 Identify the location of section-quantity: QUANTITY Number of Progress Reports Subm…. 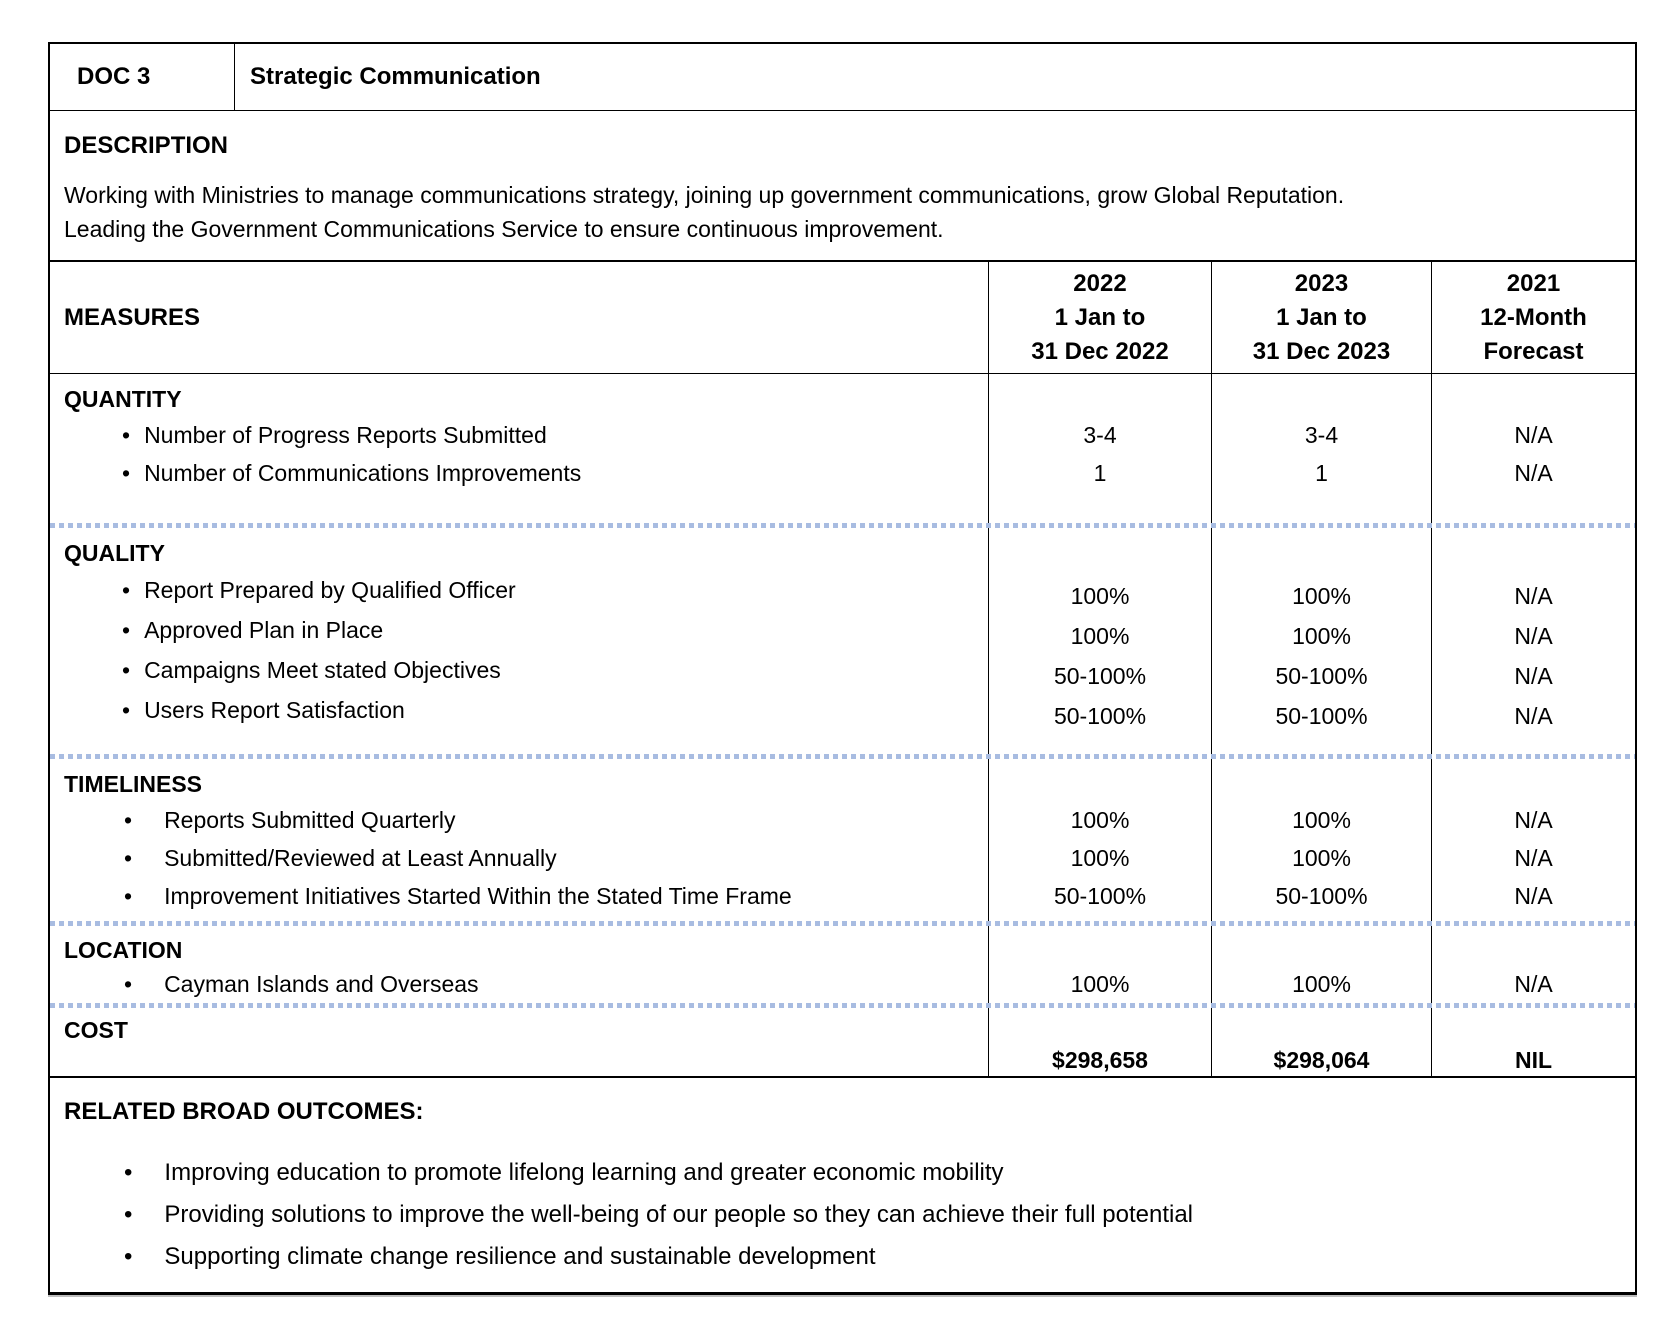
(842, 448).